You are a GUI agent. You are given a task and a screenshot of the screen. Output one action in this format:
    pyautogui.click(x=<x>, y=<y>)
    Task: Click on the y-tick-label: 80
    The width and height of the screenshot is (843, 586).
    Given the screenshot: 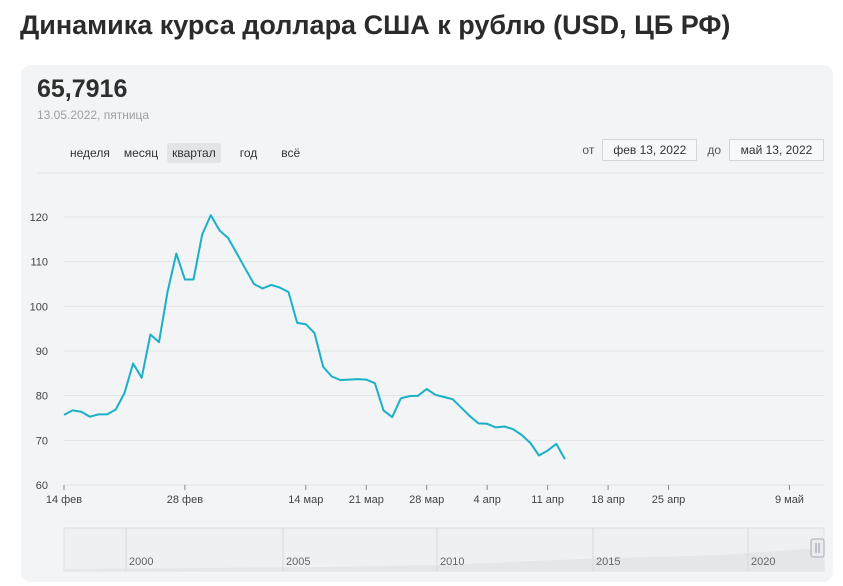 What is the action you would take?
    pyautogui.click(x=42, y=397)
    